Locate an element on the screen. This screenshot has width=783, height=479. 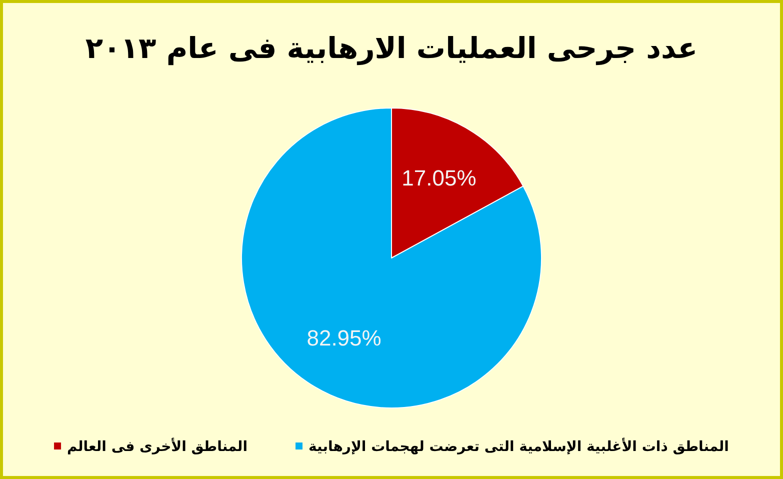
legend-label: المناطق ذات الأغلبية الإسلامية التى تعرضت لهجمات الإرهابية is located at coordinates (518, 446).